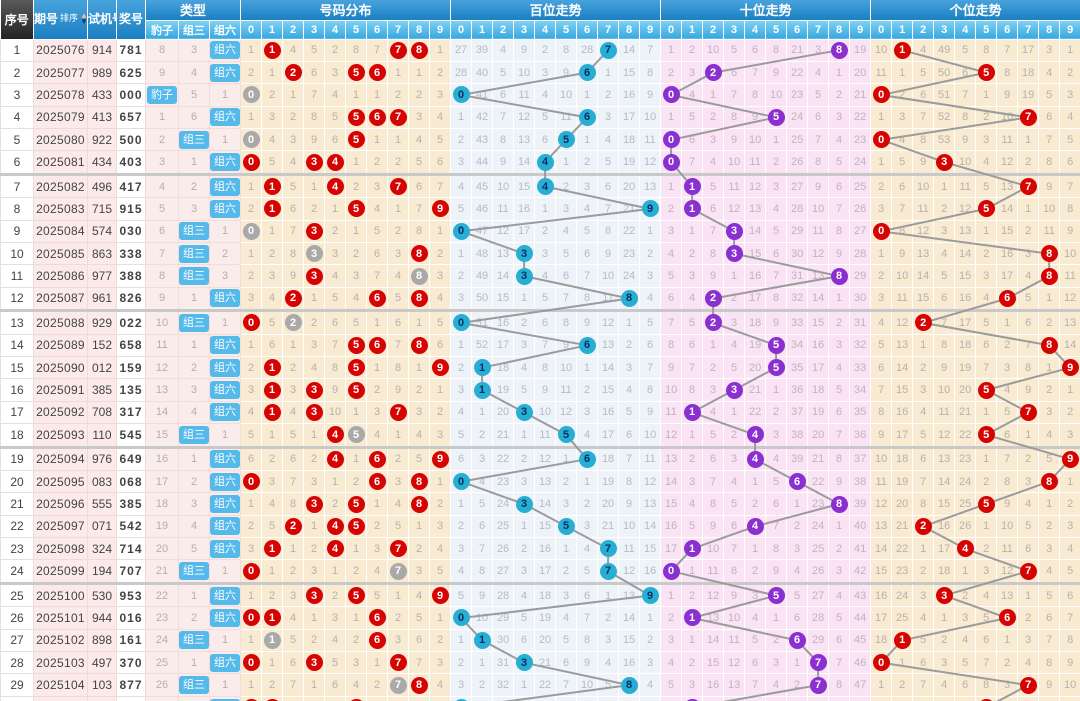  What do you see at coordinates (131, 685) in the screenshot?
I see `prize-number-cell: 877` at bounding box center [131, 685].